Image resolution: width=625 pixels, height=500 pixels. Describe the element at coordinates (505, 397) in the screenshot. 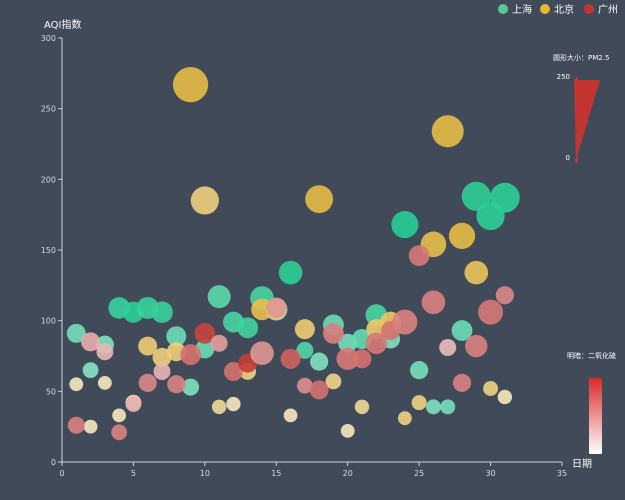

I see `bubble-北京-31` at that location.